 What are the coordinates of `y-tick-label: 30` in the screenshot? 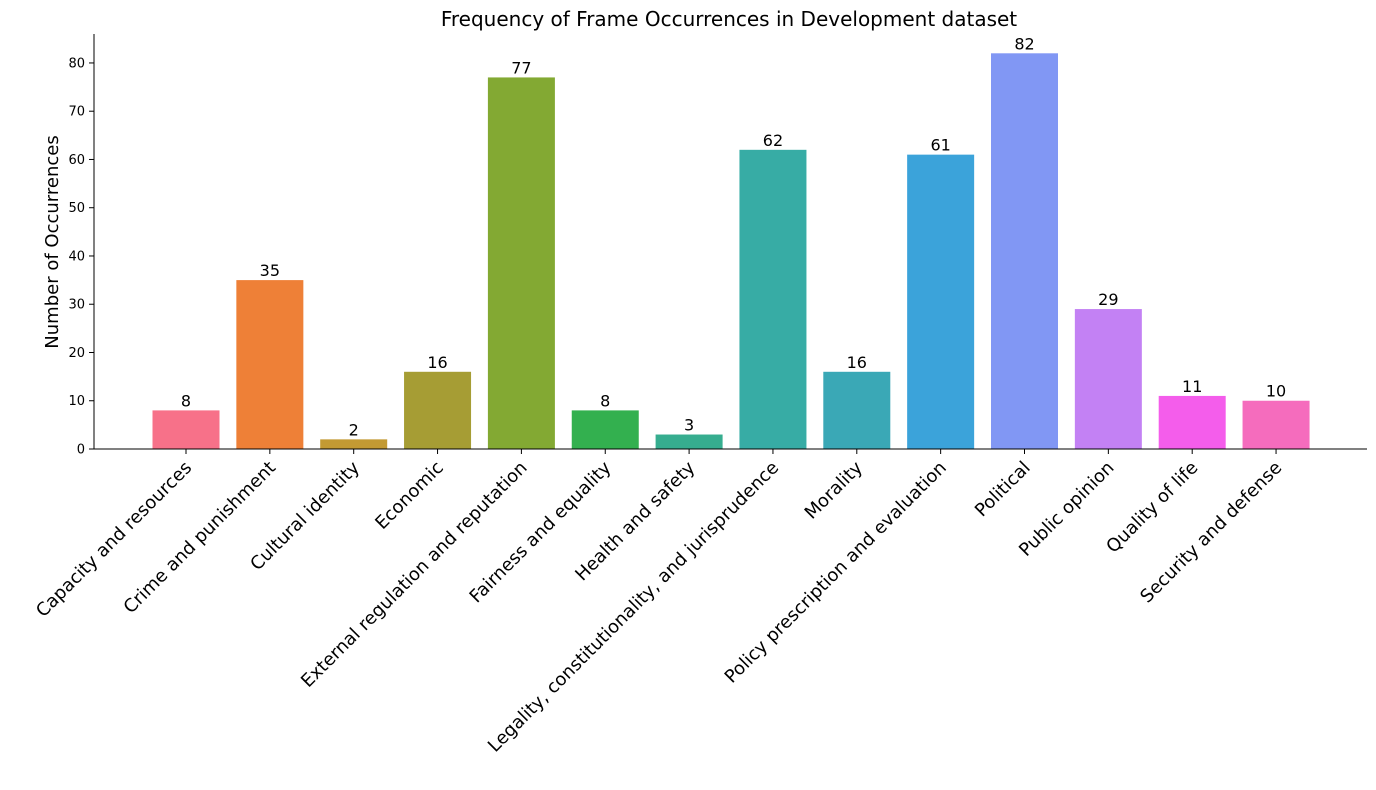 It's located at (76, 305).